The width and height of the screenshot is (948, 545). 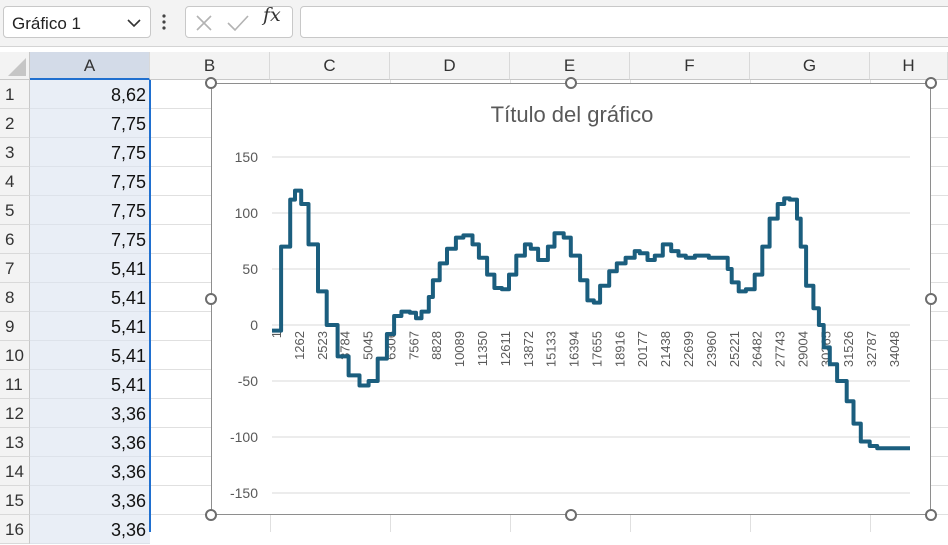 I want to click on x-tick-label: 22699, so click(x=688, y=349).